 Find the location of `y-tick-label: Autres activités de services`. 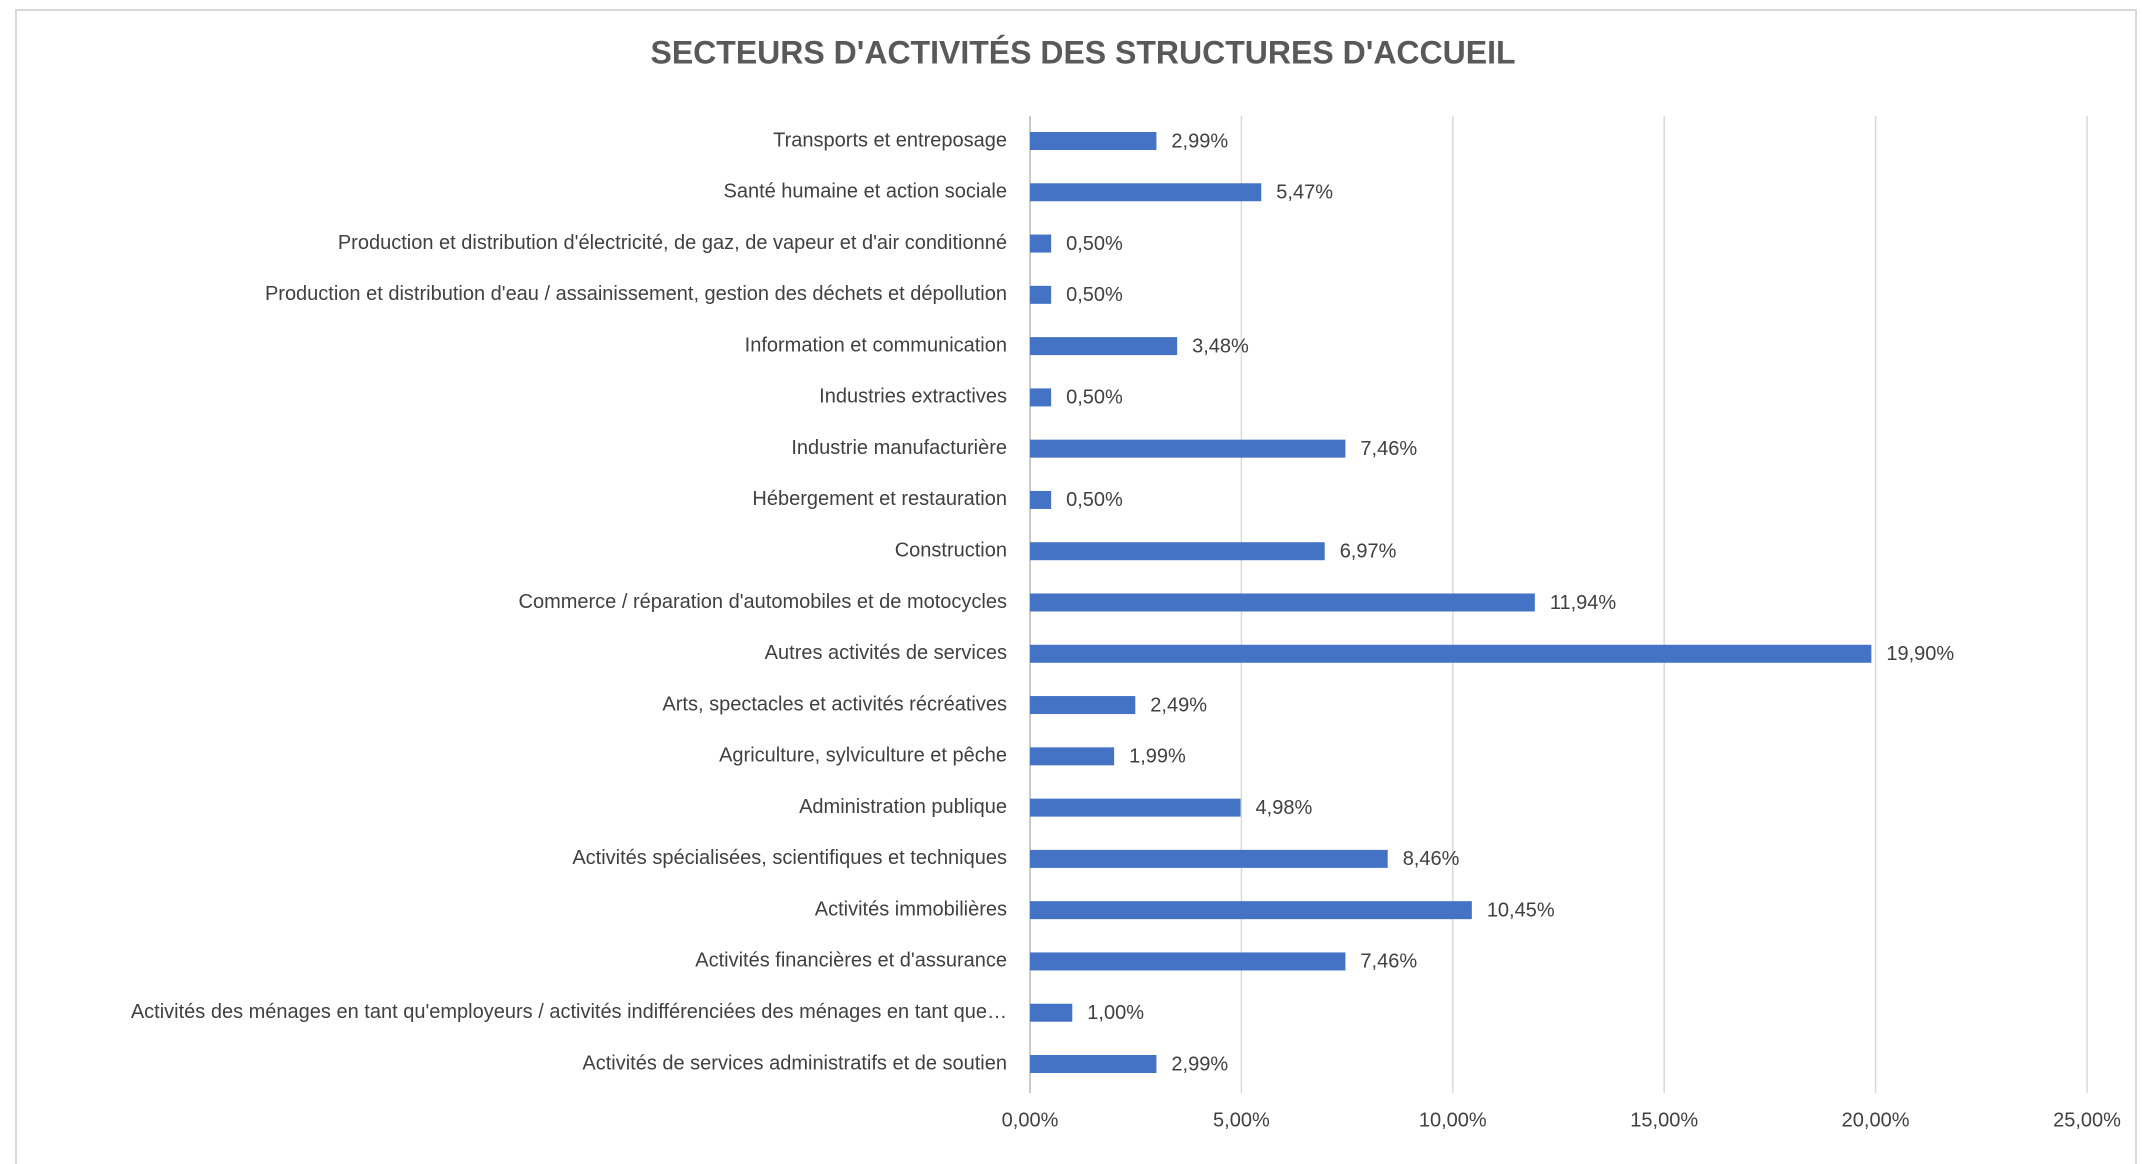

y-tick-label: Autres activités de services is located at coordinates (886, 653).